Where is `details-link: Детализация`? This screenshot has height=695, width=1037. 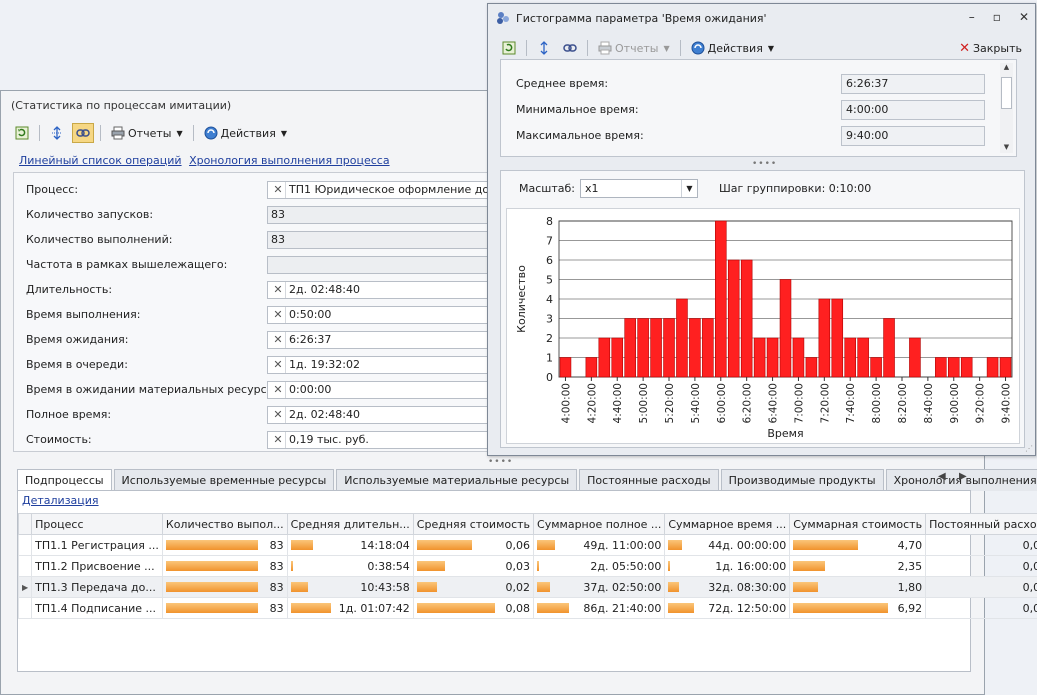
details-link: Детализация is located at coordinates (60, 500).